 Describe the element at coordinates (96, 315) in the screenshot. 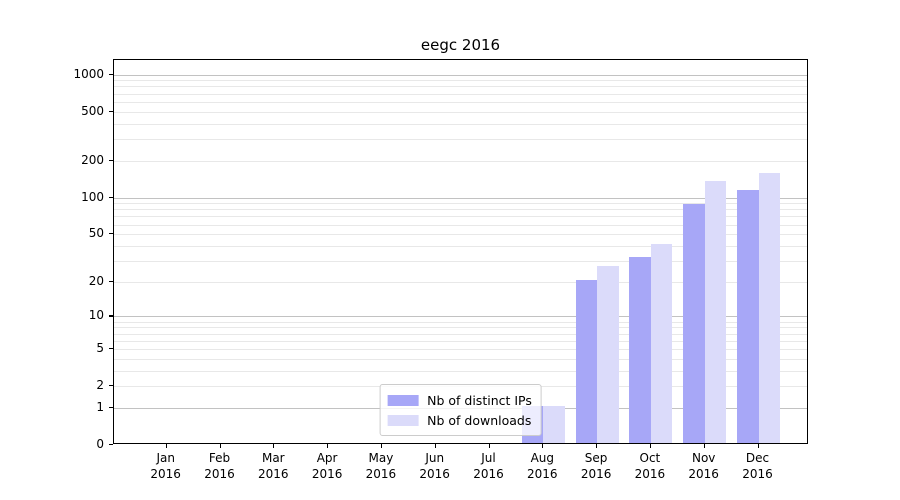

I see `y-tick-label: 10` at that location.